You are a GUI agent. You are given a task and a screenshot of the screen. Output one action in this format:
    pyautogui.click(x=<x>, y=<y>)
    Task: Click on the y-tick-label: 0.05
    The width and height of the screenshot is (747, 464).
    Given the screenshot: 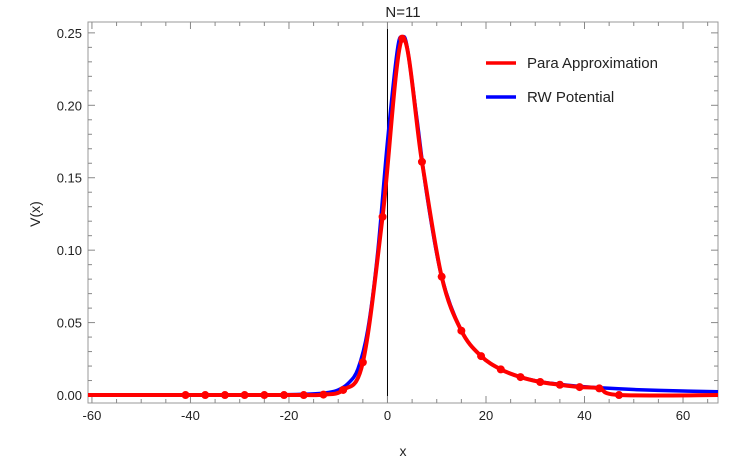 What is the action you would take?
    pyautogui.click(x=69, y=323)
    